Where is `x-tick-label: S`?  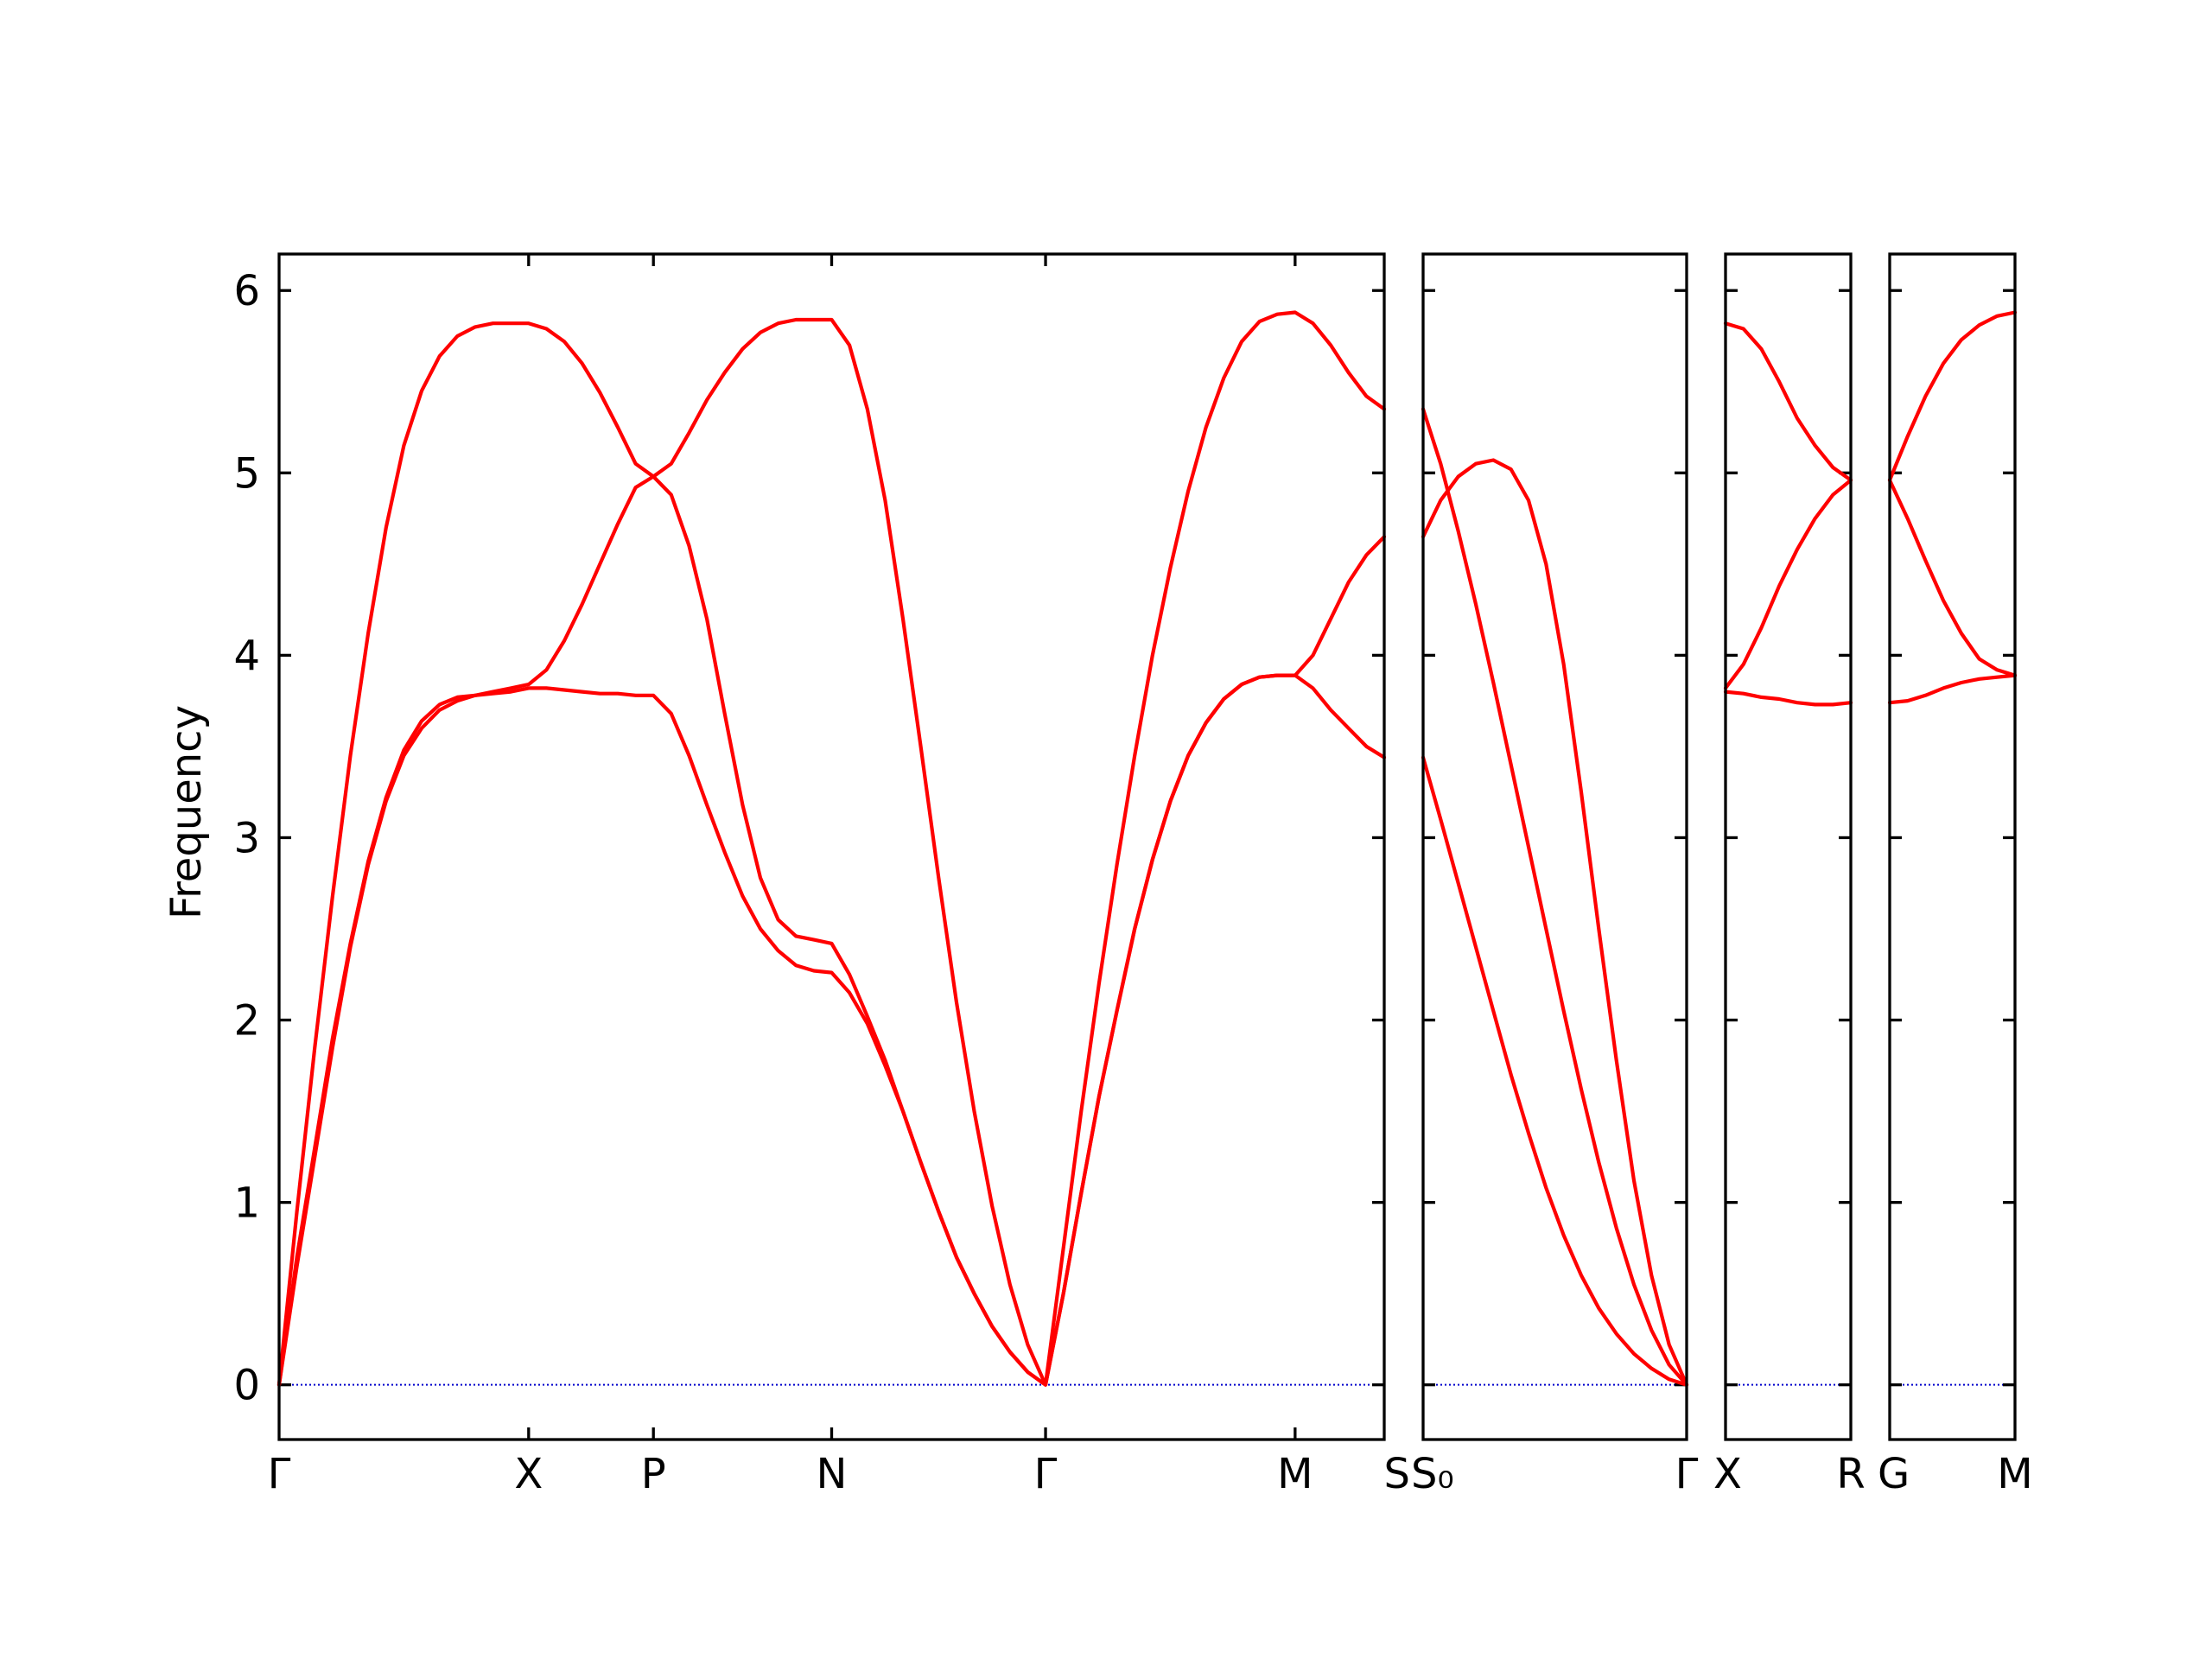
x-tick-label: S is located at coordinates (1397, 1474).